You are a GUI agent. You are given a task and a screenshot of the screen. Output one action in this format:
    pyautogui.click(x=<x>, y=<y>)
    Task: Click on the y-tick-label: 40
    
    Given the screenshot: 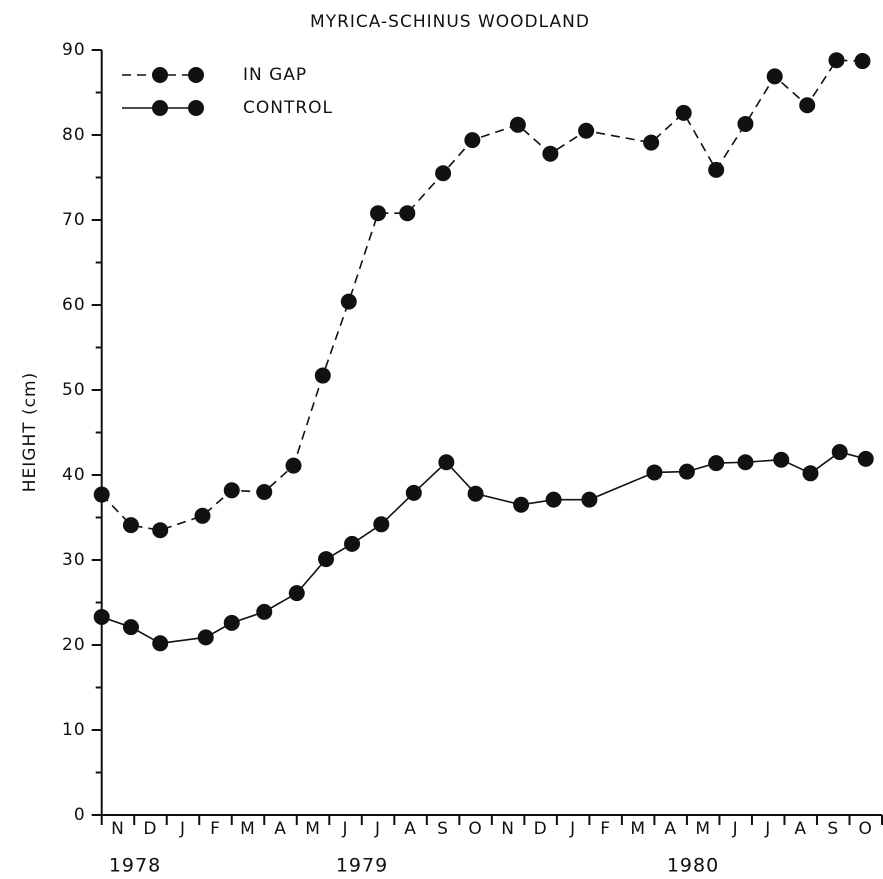 What is the action you would take?
    pyautogui.click(x=74, y=475)
    